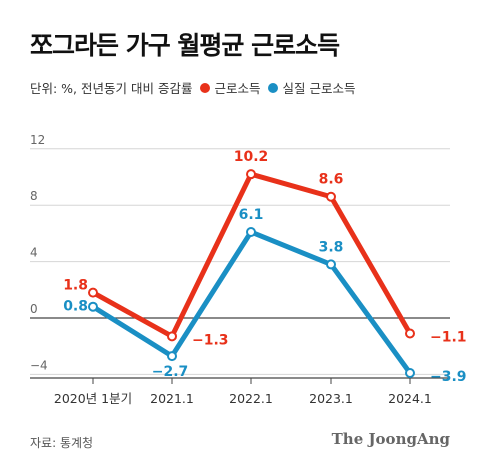 The image size is (480, 470). Describe the element at coordinates (39, 365) in the screenshot. I see `y-tick-label: −4` at that location.